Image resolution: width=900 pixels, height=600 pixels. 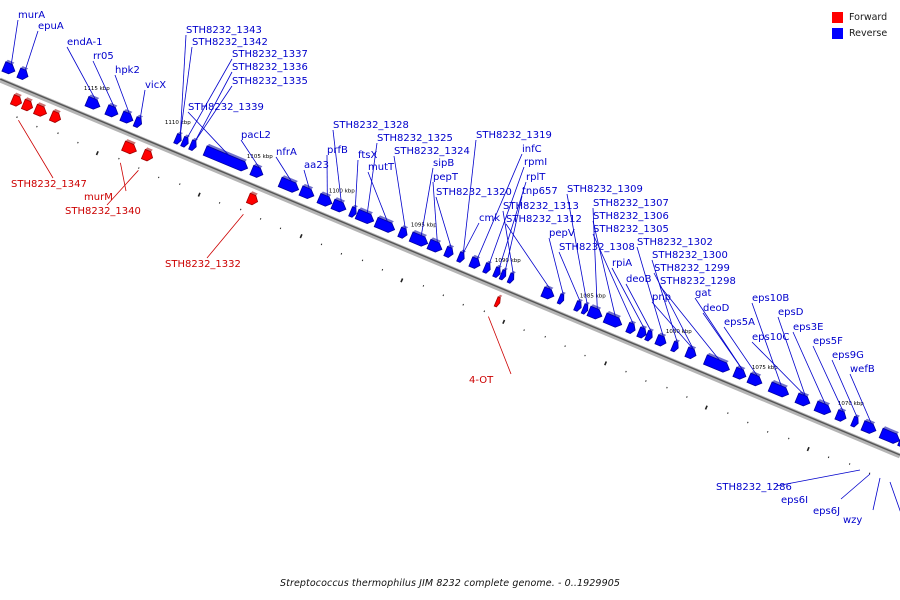 I want to click on reverse-gene-label-13: pacL2, so click(x=256, y=135).